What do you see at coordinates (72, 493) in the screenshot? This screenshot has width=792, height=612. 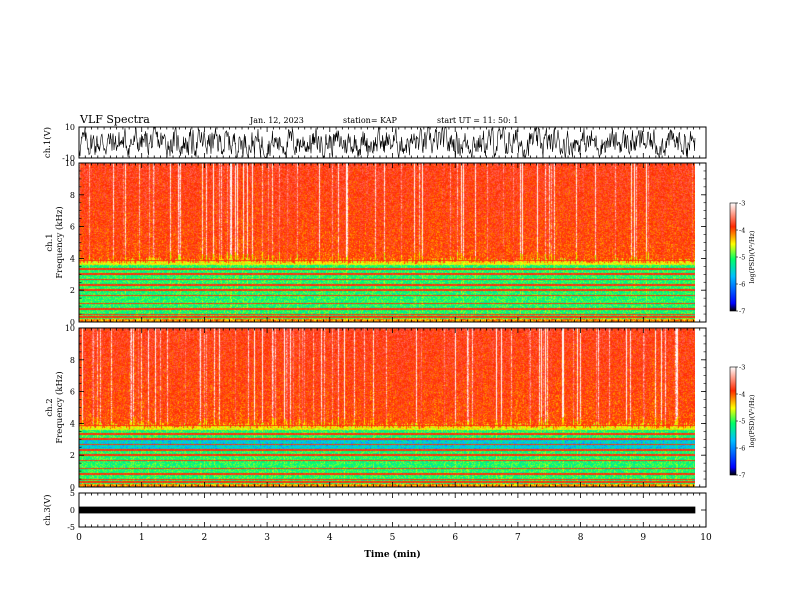 I see `y-tick-label: 5` at bounding box center [72, 493].